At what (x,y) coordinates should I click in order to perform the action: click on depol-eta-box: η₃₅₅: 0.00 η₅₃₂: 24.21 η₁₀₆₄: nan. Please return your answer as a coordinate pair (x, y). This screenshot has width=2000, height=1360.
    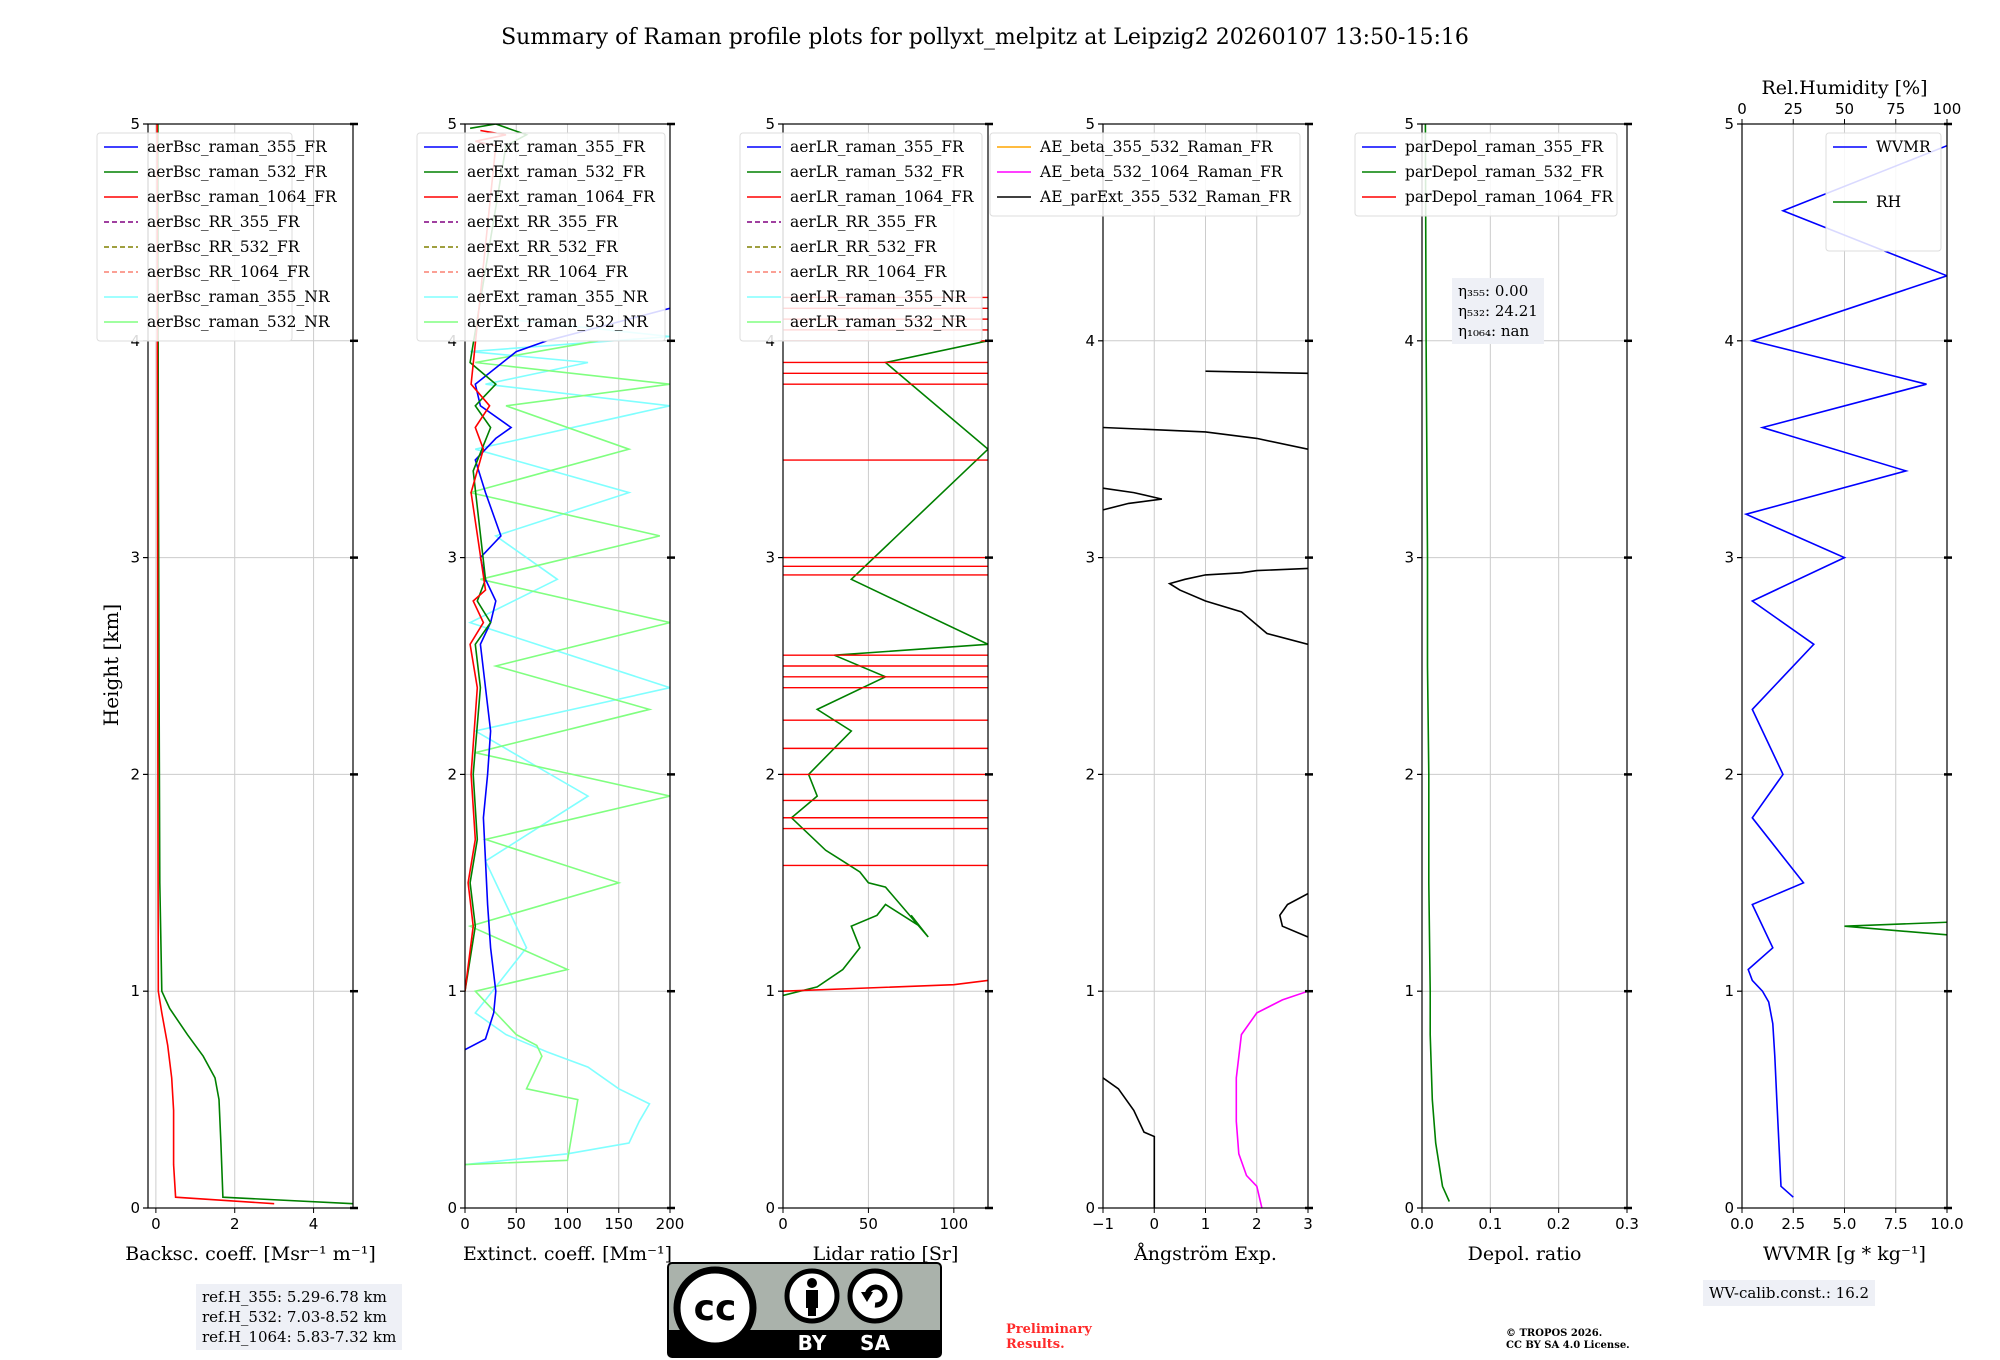
    Looking at the image, I should click on (1498, 311).